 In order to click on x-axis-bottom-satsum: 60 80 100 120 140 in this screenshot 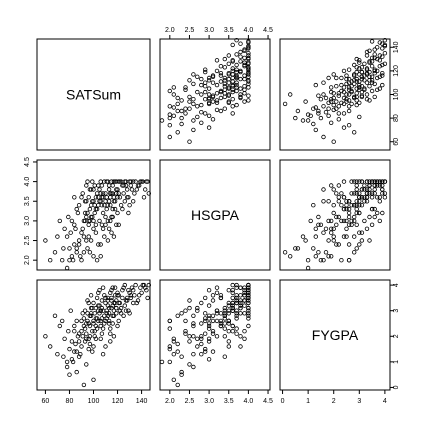, I will do `click(95, 397)`.